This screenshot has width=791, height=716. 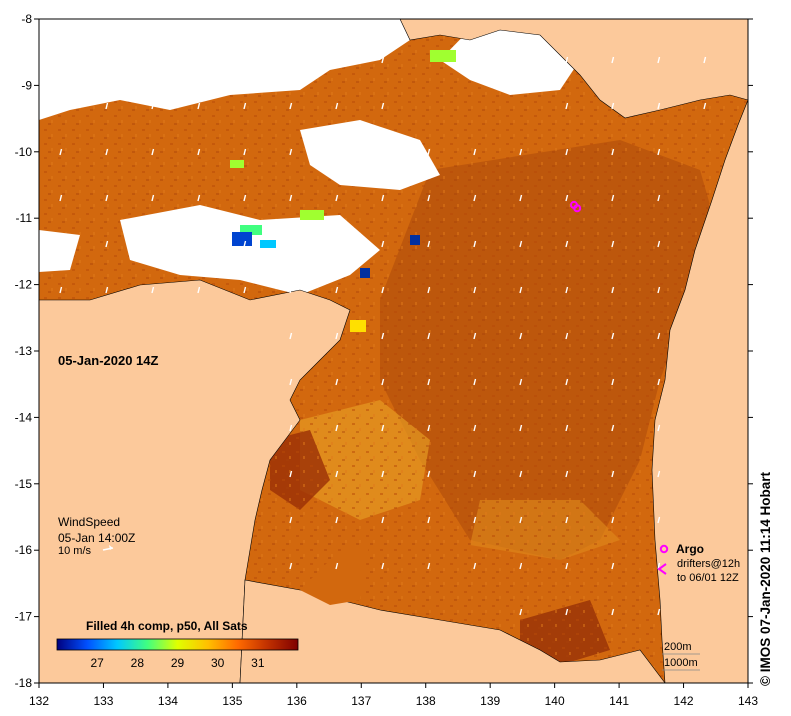 I want to click on land-groote-area-coast, so click(x=335, y=572).